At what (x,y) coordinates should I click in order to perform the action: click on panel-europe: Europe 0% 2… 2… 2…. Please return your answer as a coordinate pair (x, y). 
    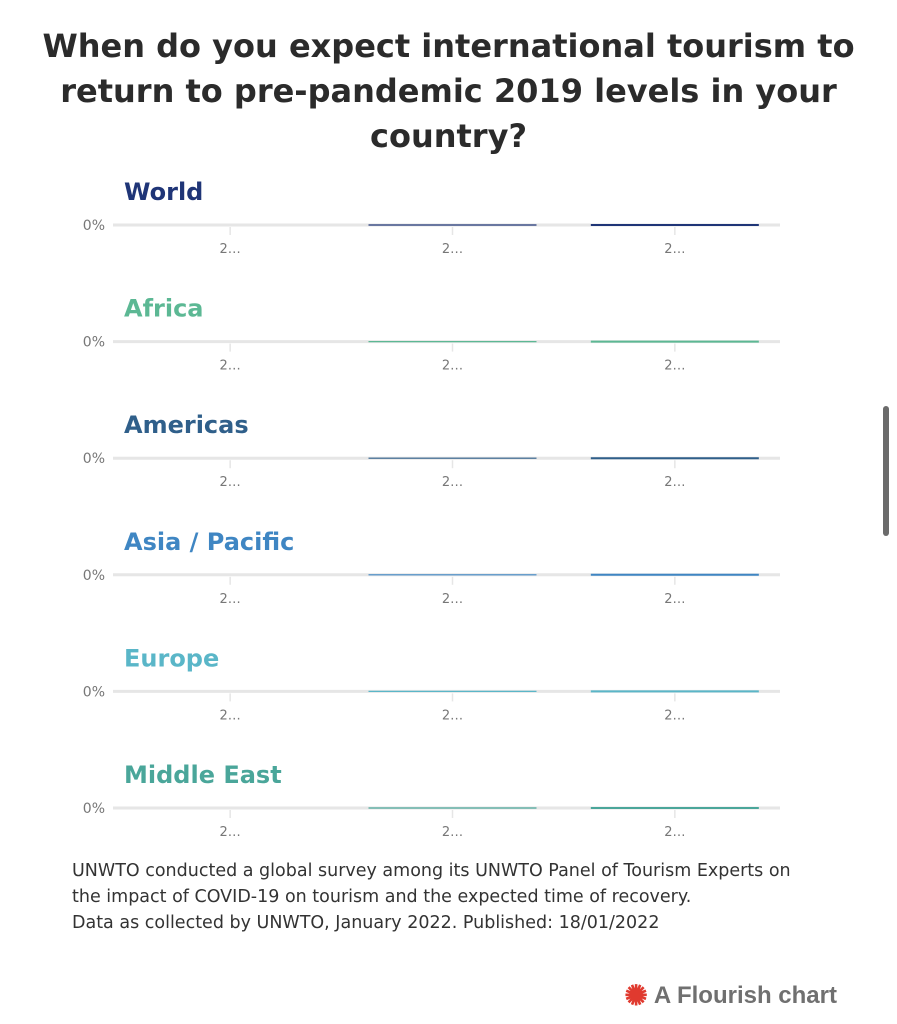
    Looking at the image, I should click on (431, 683).